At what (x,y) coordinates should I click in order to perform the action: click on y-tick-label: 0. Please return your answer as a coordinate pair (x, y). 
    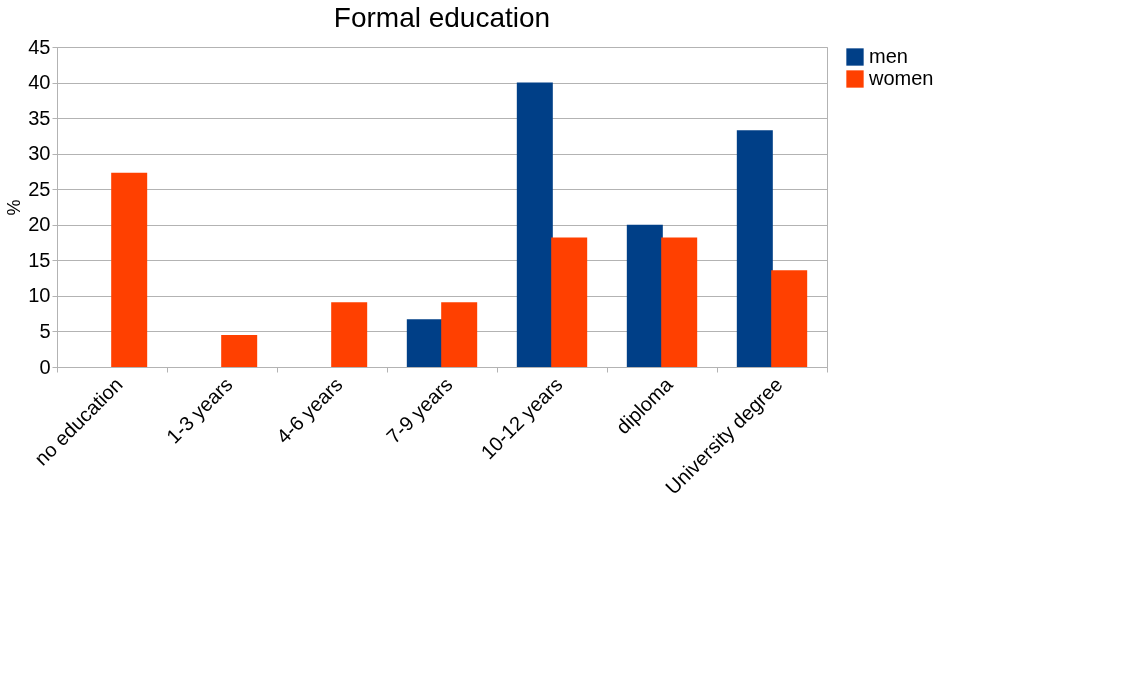
    Looking at the image, I should click on (45, 366).